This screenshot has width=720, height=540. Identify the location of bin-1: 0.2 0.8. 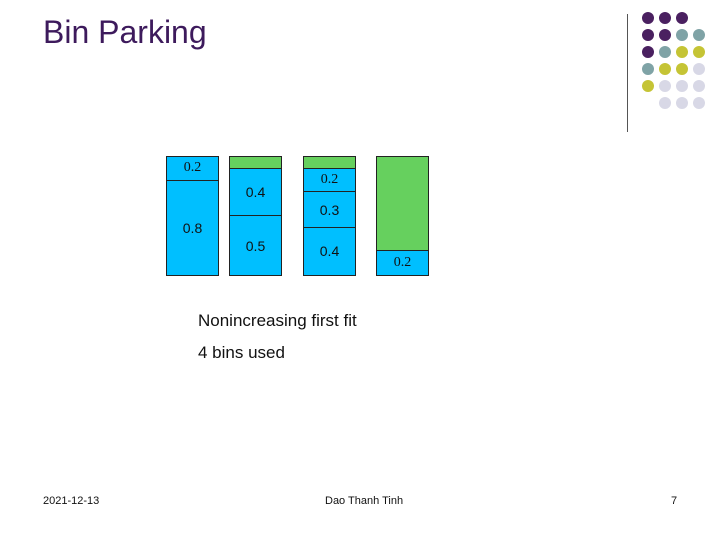
(192, 216).